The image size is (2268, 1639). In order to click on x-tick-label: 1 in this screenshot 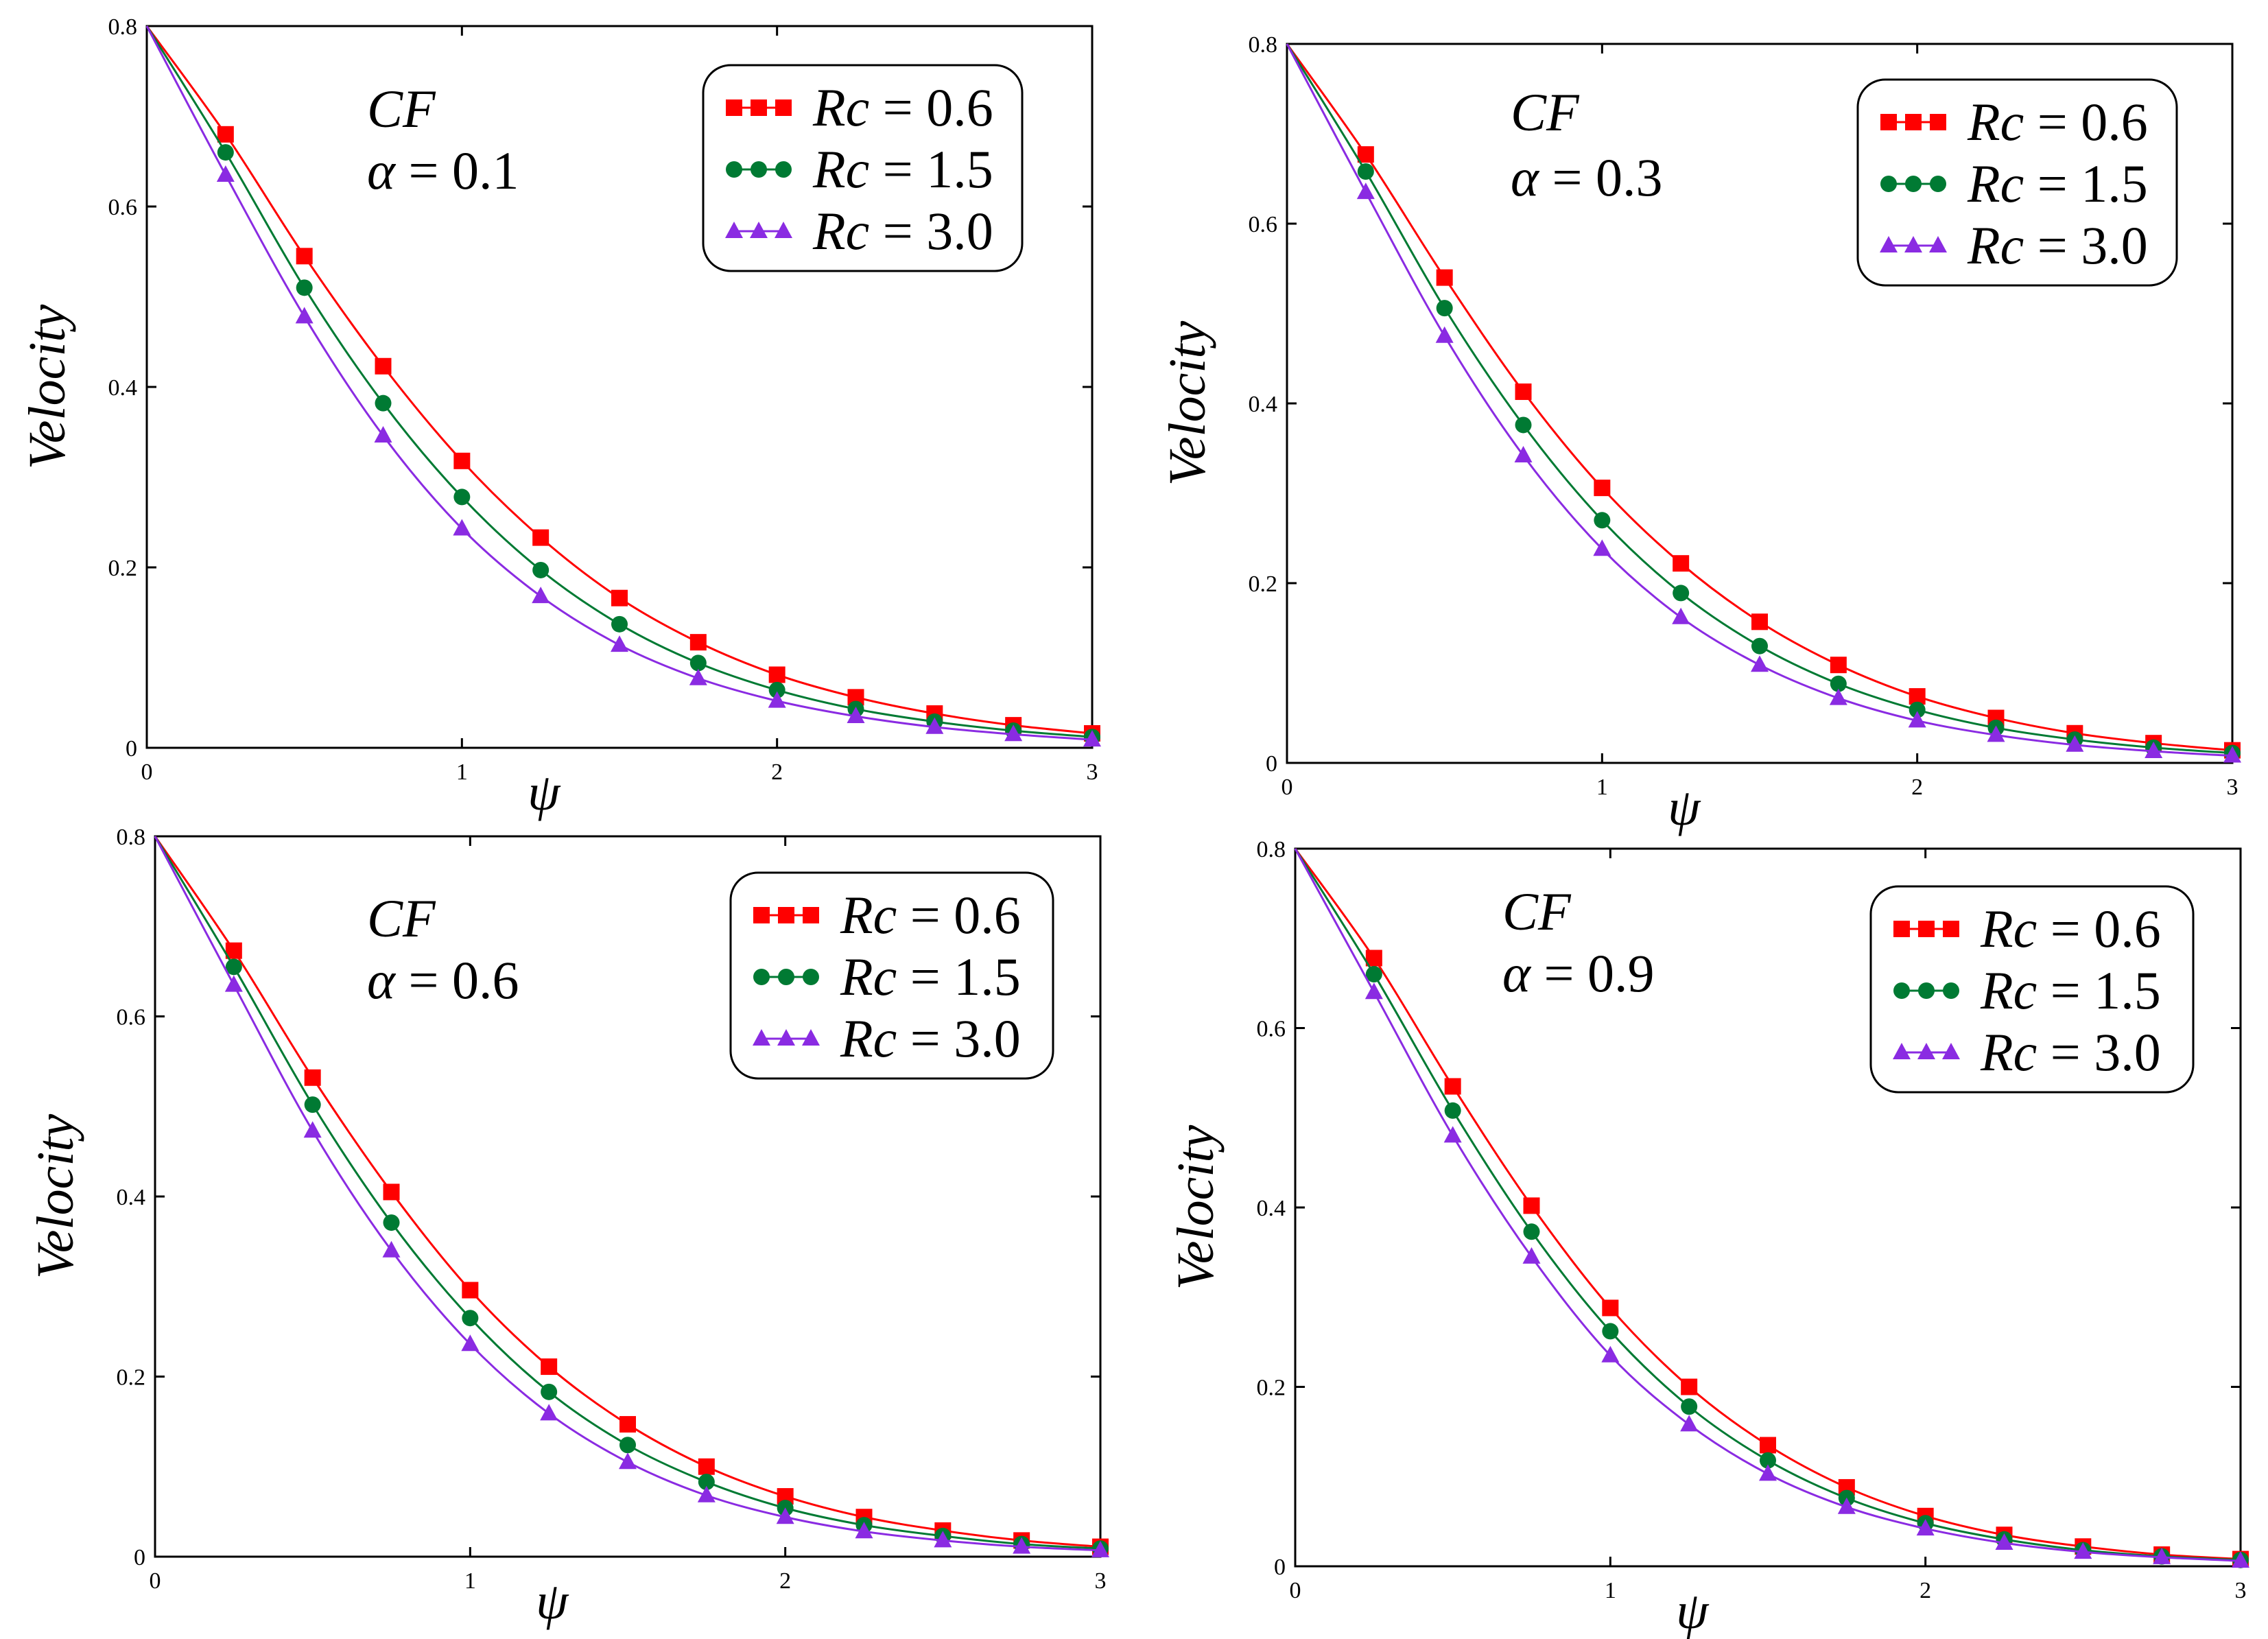, I will do `click(1602, 787)`.